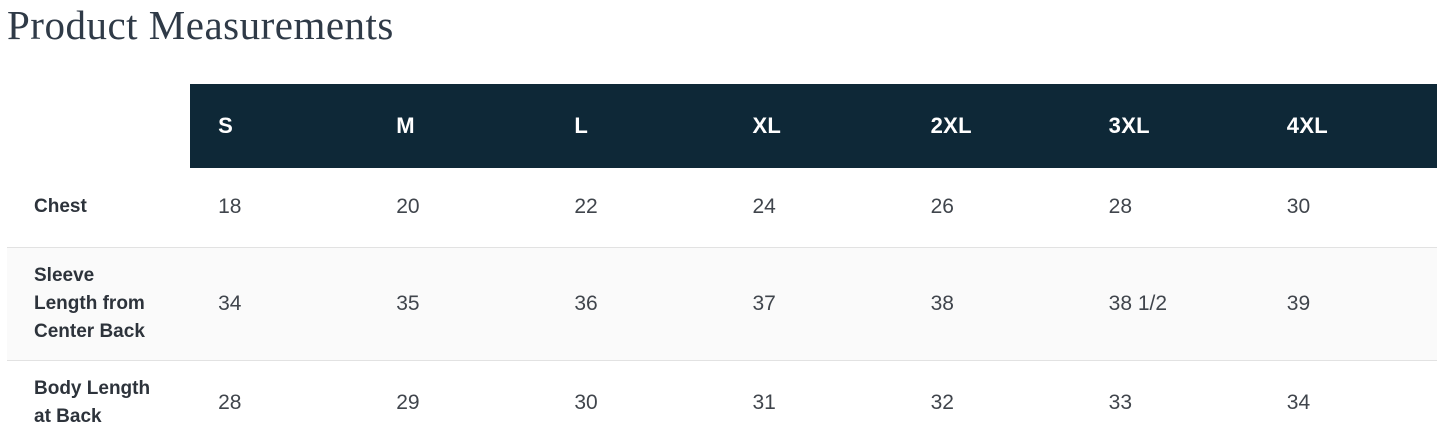  Describe the element at coordinates (586, 303) in the screenshot. I see `cell-sleeve-l: 36` at that location.